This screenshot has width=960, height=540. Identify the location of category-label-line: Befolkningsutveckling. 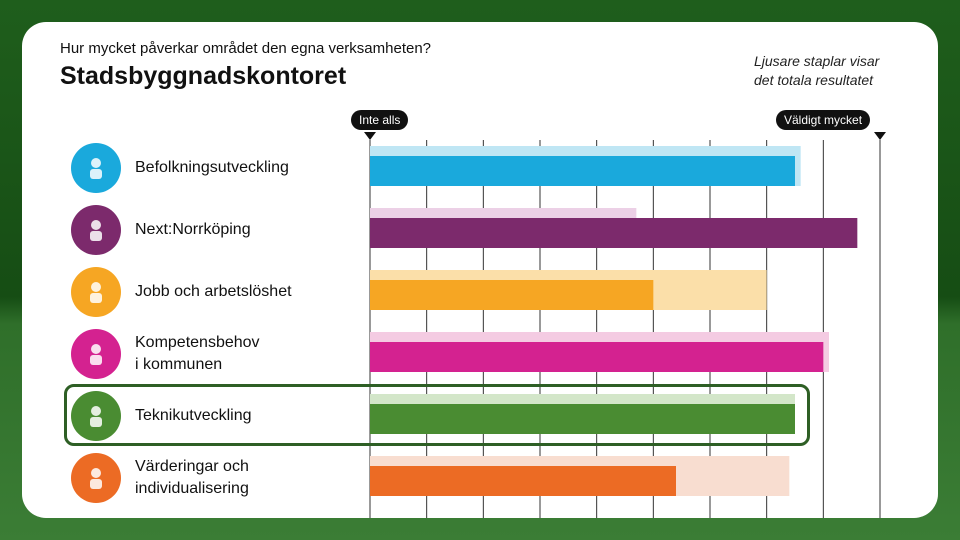
(212, 167).